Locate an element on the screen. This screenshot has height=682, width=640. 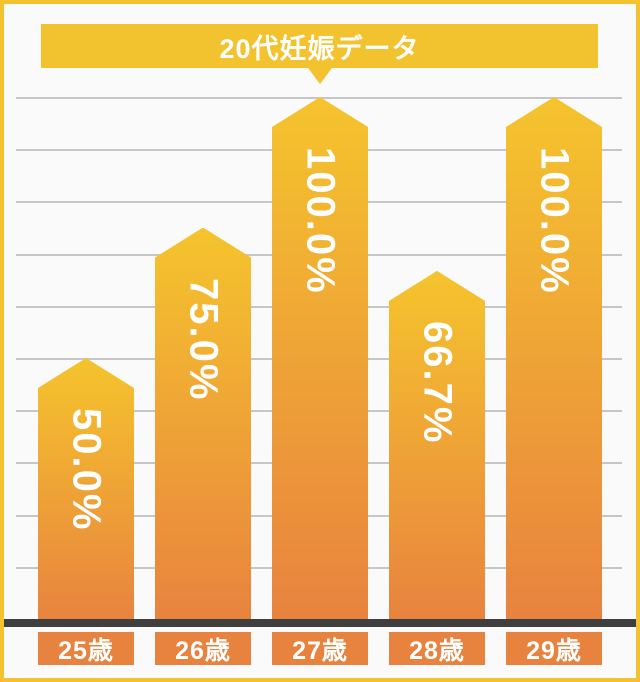
chart-title: 20代妊娠データ is located at coordinates (319, 48).